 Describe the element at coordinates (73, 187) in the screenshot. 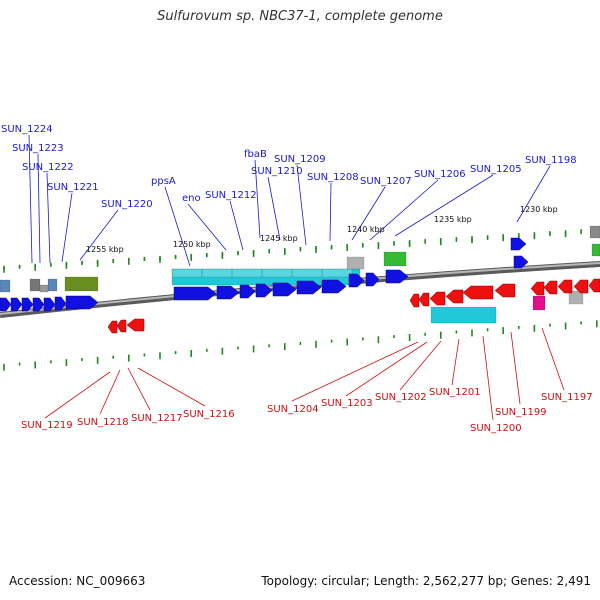

I see `gene-label: SUN_1221` at that location.